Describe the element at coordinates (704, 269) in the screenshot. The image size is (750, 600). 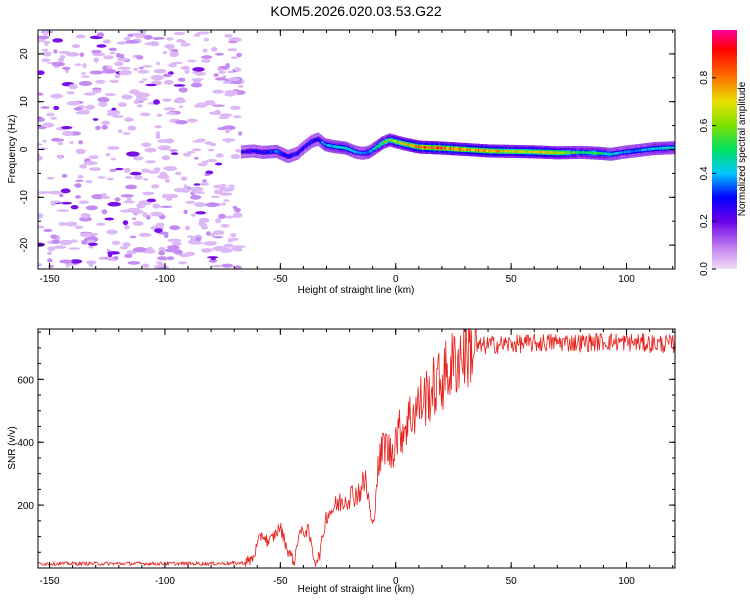
I see `colorbar-tick-label: 0.0` at that location.